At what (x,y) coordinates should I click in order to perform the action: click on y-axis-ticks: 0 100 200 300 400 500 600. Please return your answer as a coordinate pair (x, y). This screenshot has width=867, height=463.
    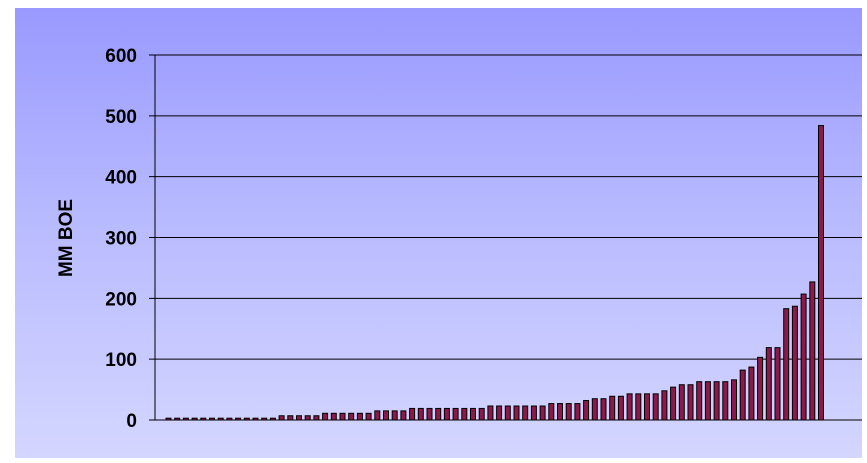
    Looking at the image, I should click on (121, 239).